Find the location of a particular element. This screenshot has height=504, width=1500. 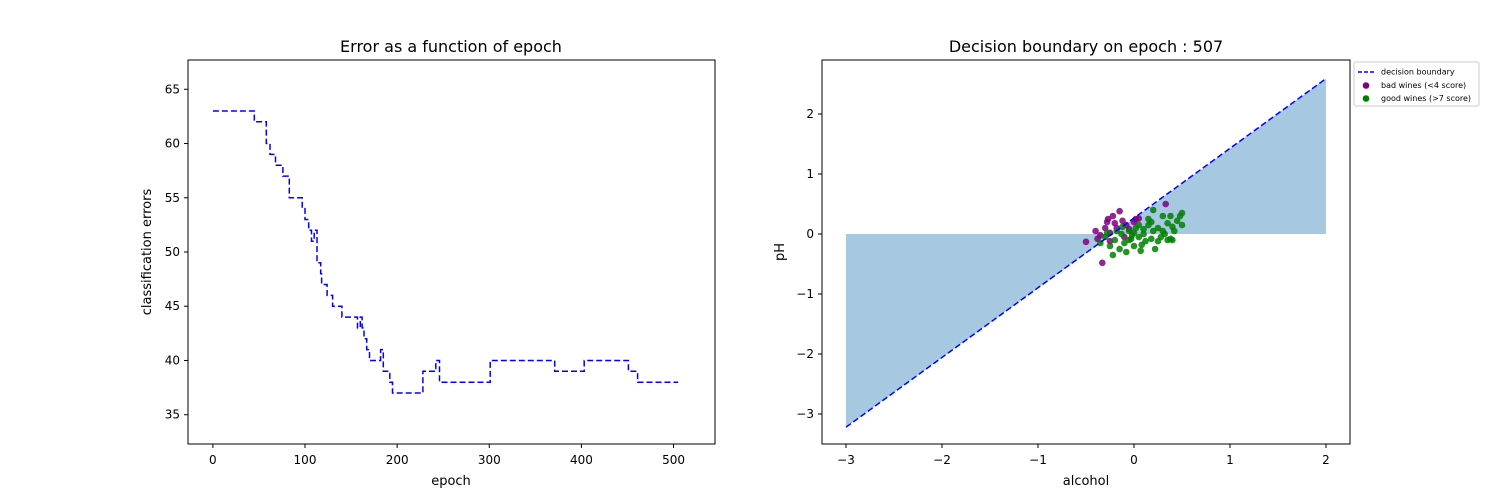

legend-boundary-label: decision boundary is located at coordinates (1418, 72).